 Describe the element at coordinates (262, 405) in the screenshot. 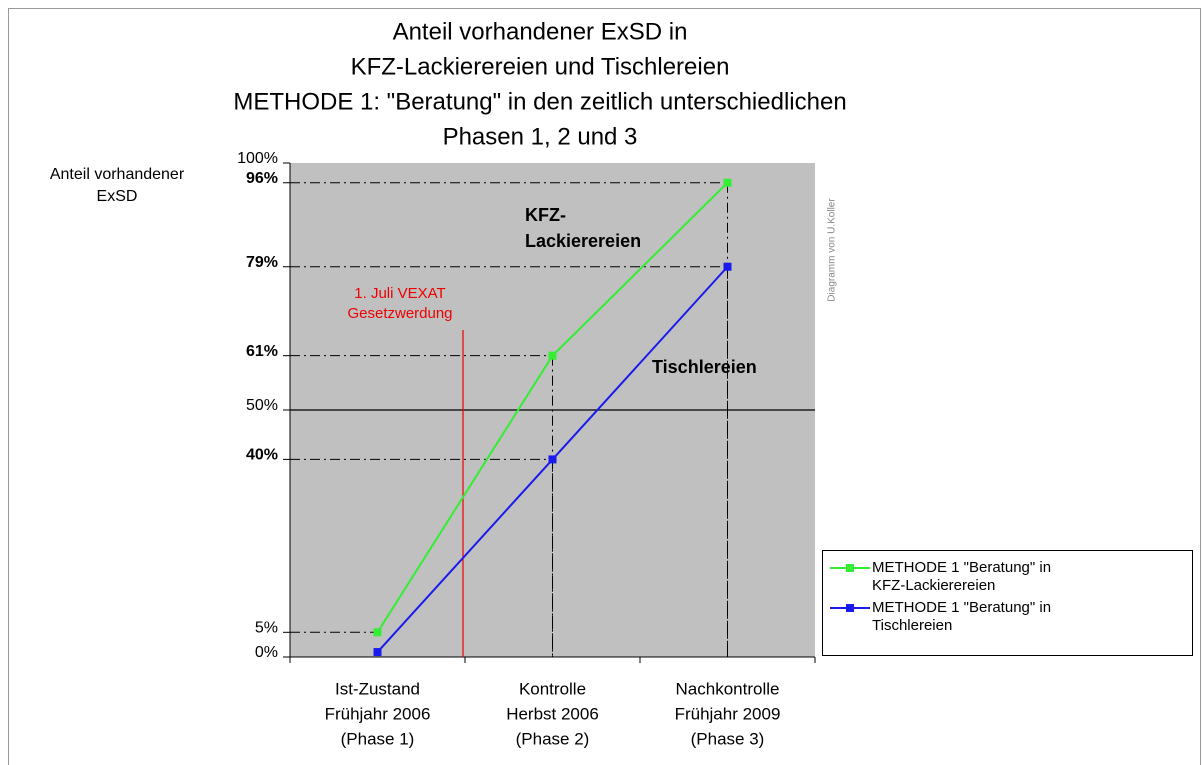

I see `y-tick-label: 50%` at that location.